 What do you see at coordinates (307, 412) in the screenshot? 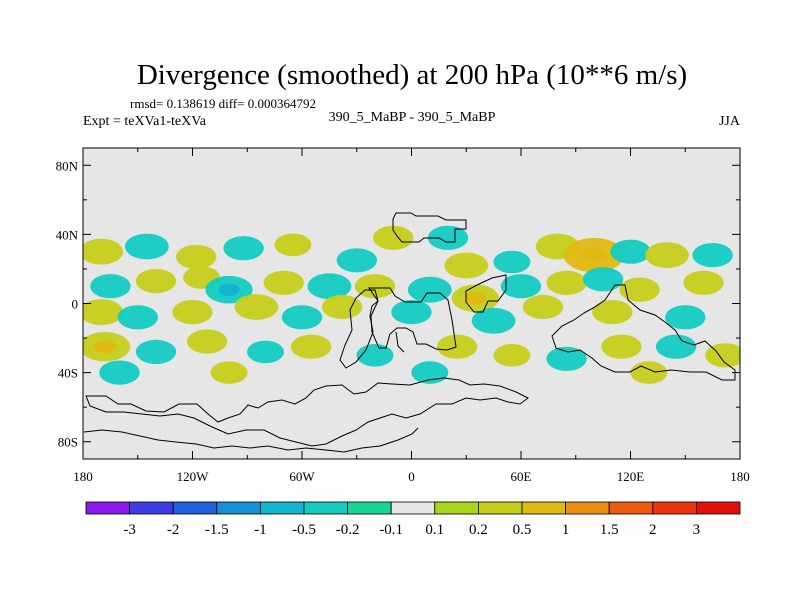
I see `southern-lowland-outline` at bounding box center [307, 412].